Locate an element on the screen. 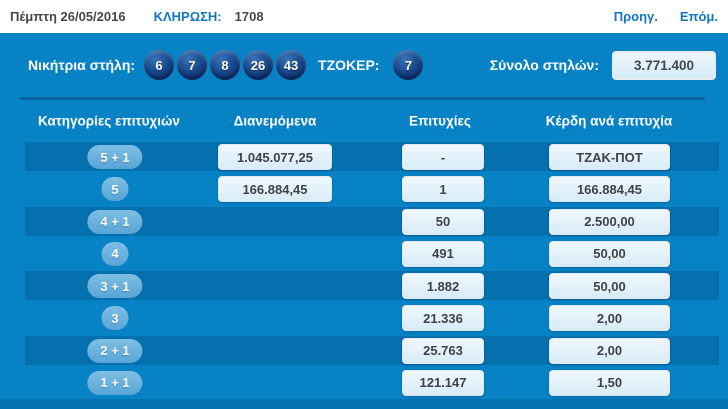 This screenshot has height=409, width=728. winning-numbers: 6 7 8 26 43 is located at coordinates (225, 65).